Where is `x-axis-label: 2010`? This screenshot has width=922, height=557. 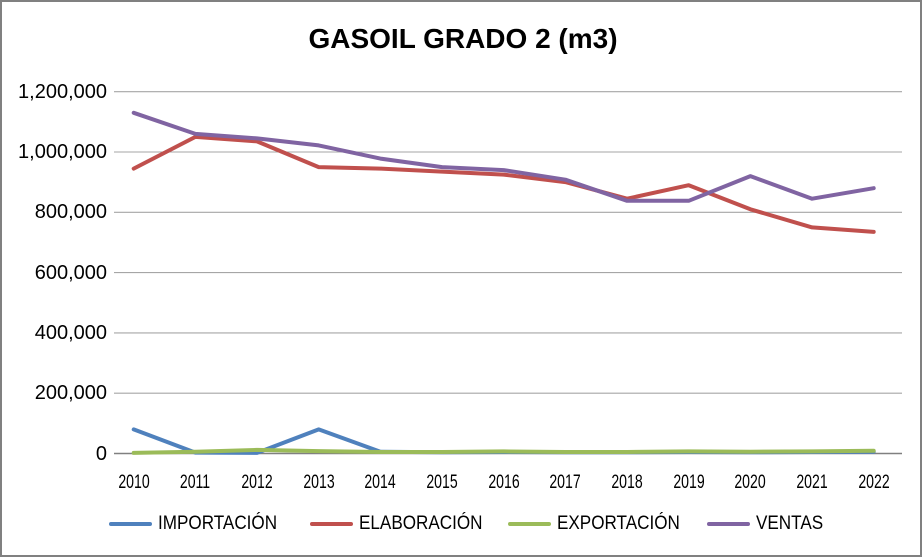
x-axis-label: 2010 is located at coordinates (134, 482).